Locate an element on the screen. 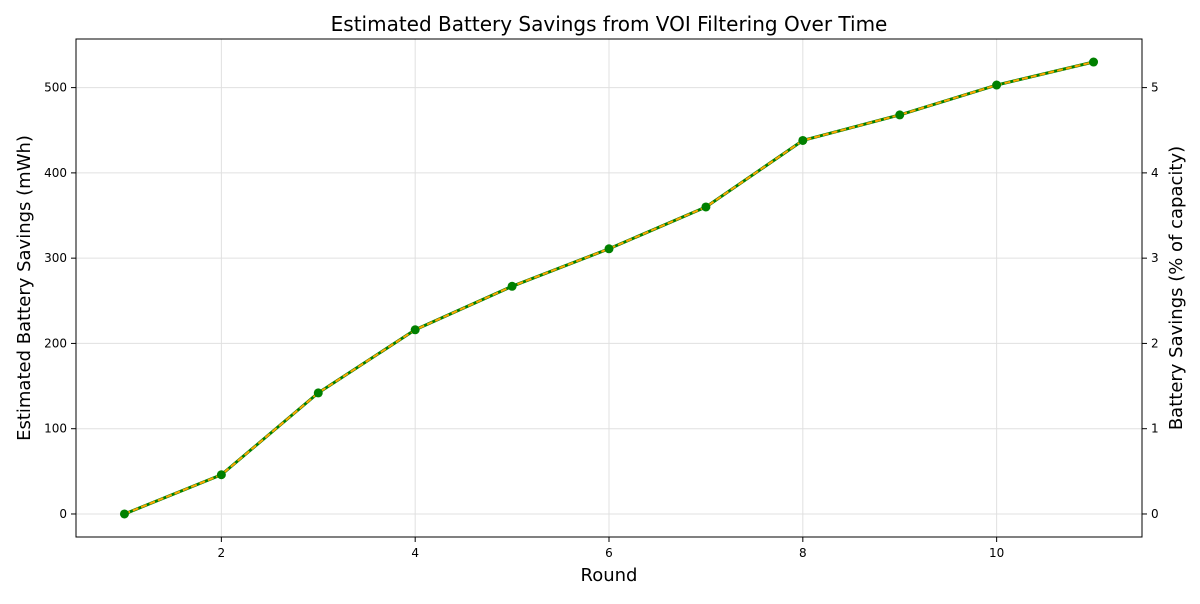 The width and height of the screenshot is (1200, 604). y-tick-label: 0 is located at coordinates (63, 514).